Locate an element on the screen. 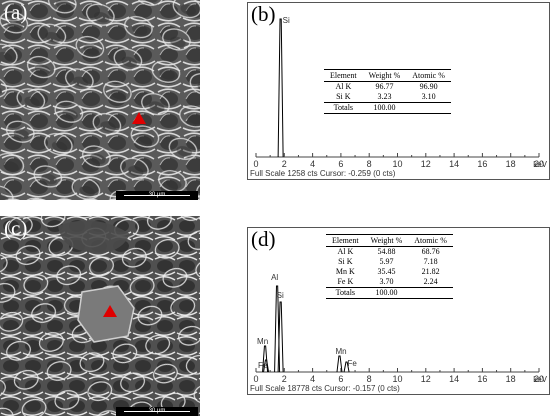 Image resolution: width=550 pixels, height=416 pixels. cell: 7.18 is located at coordinates (430, 261).